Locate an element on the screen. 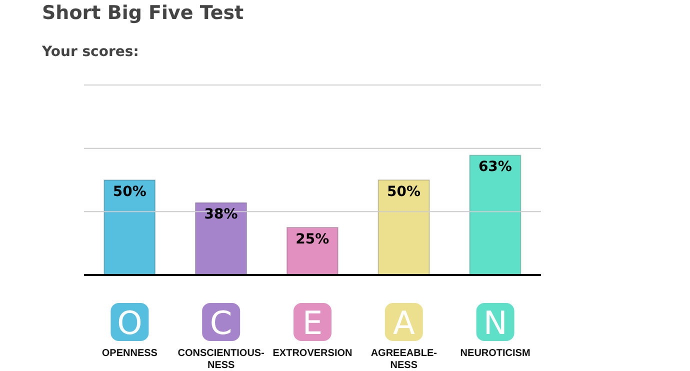 The height and width of the screenshot is (371, 690). text: O is located at coordinates (129, 323).